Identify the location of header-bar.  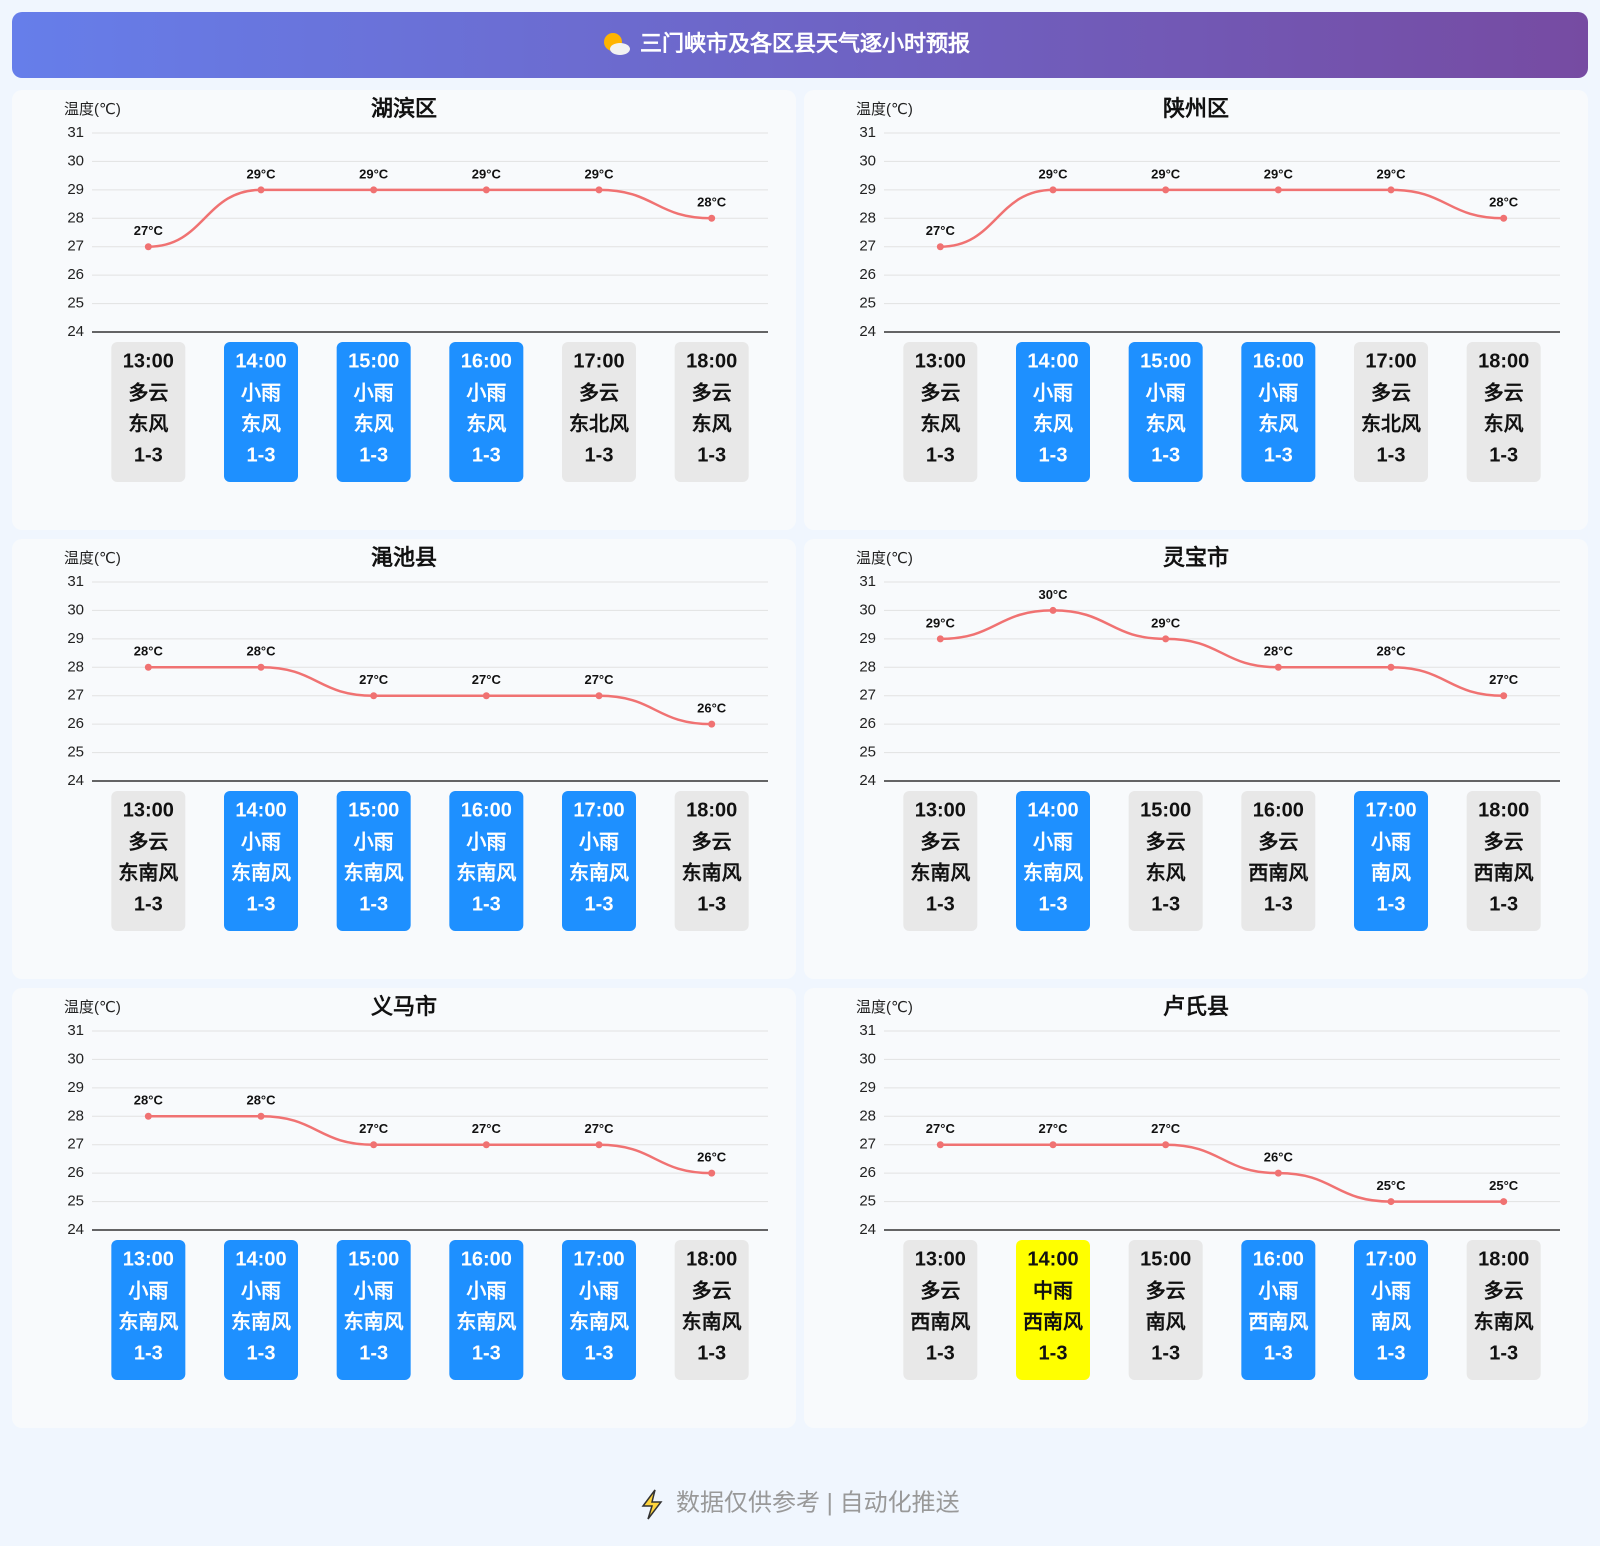
(800, 45).